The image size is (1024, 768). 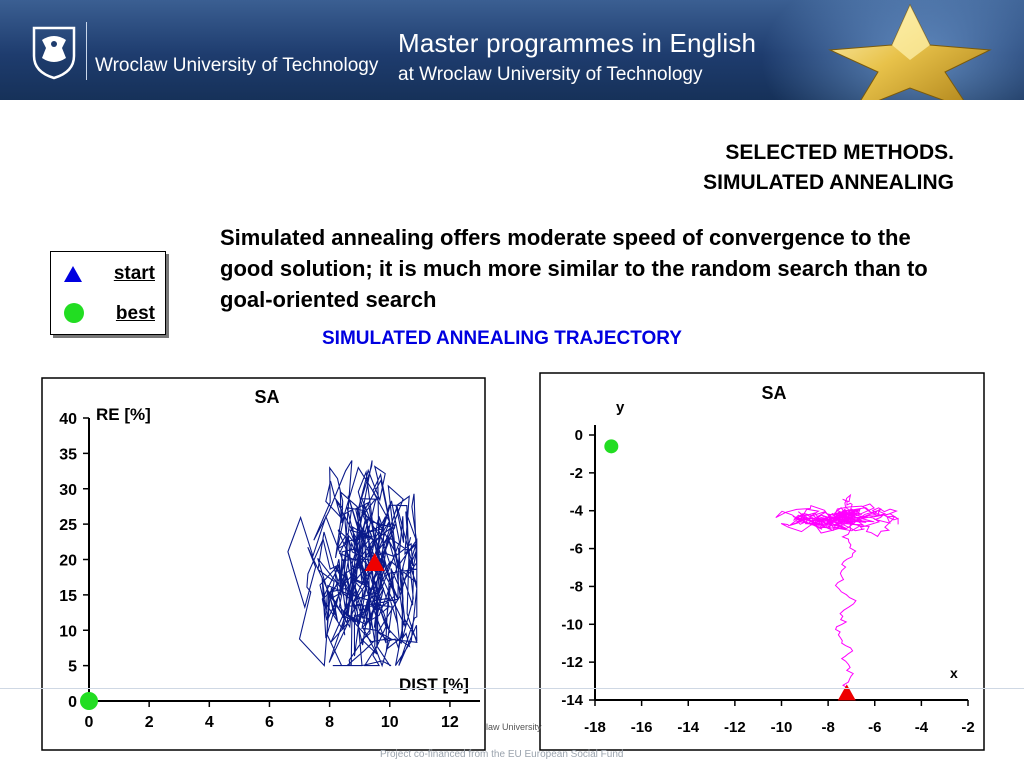 I want to click on chart2-xtick-label: -6, so click(x=874, y=727).